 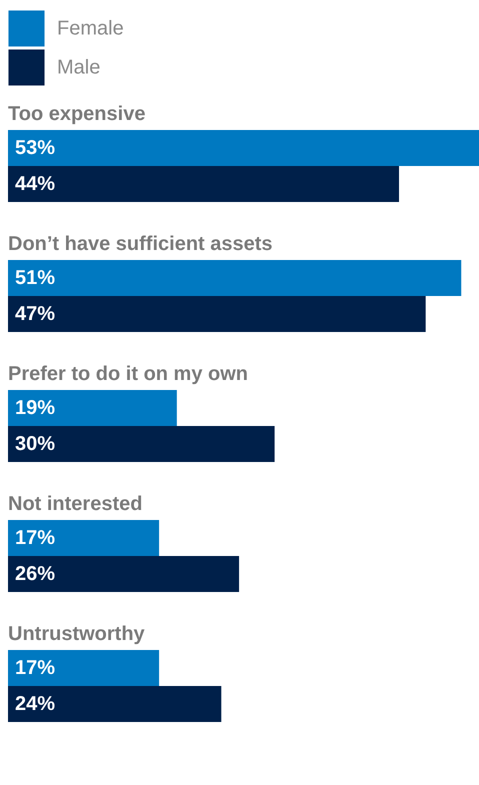 I want to click on data-label: 24%, so click(x=35, y=704).